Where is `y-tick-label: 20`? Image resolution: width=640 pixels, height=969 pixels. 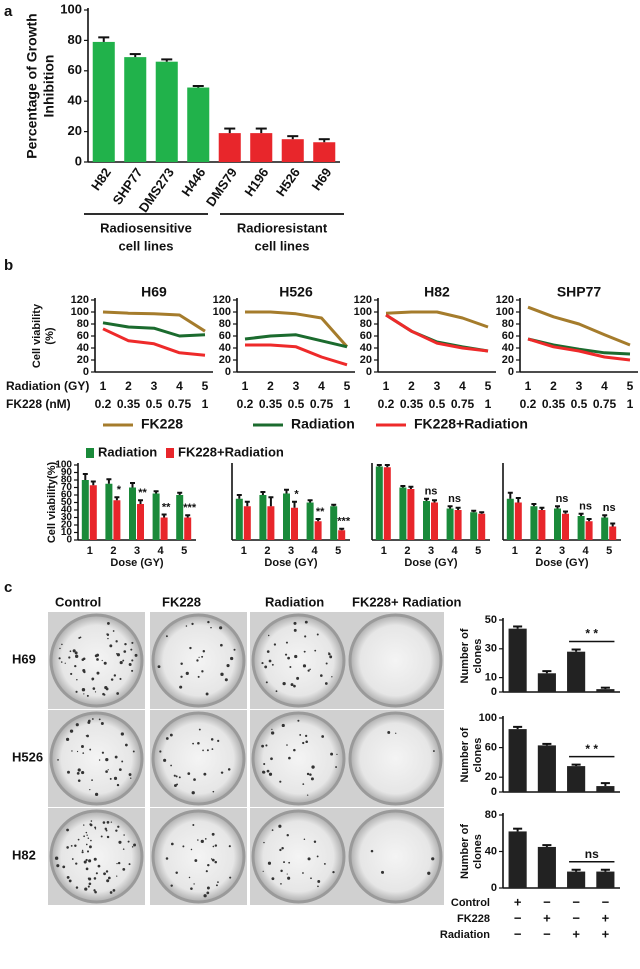
y-tick-label: 20 is located at coordinates (83, 360).